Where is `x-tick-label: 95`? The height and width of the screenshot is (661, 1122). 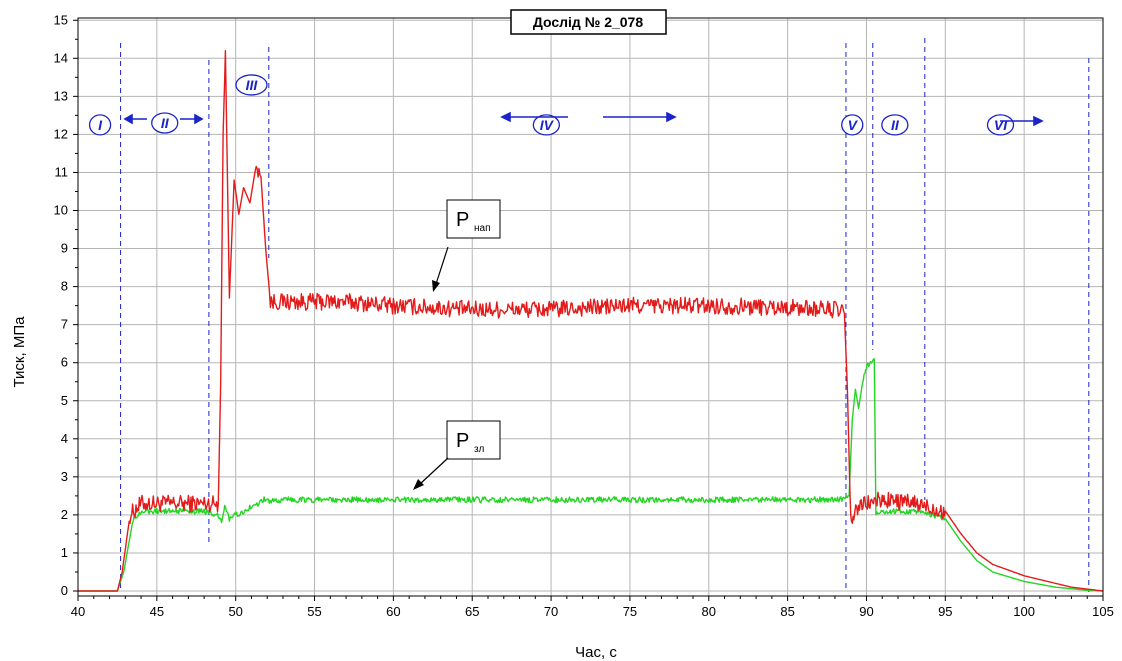 x-tick-label: 95 is located at coordinates (945, 611).